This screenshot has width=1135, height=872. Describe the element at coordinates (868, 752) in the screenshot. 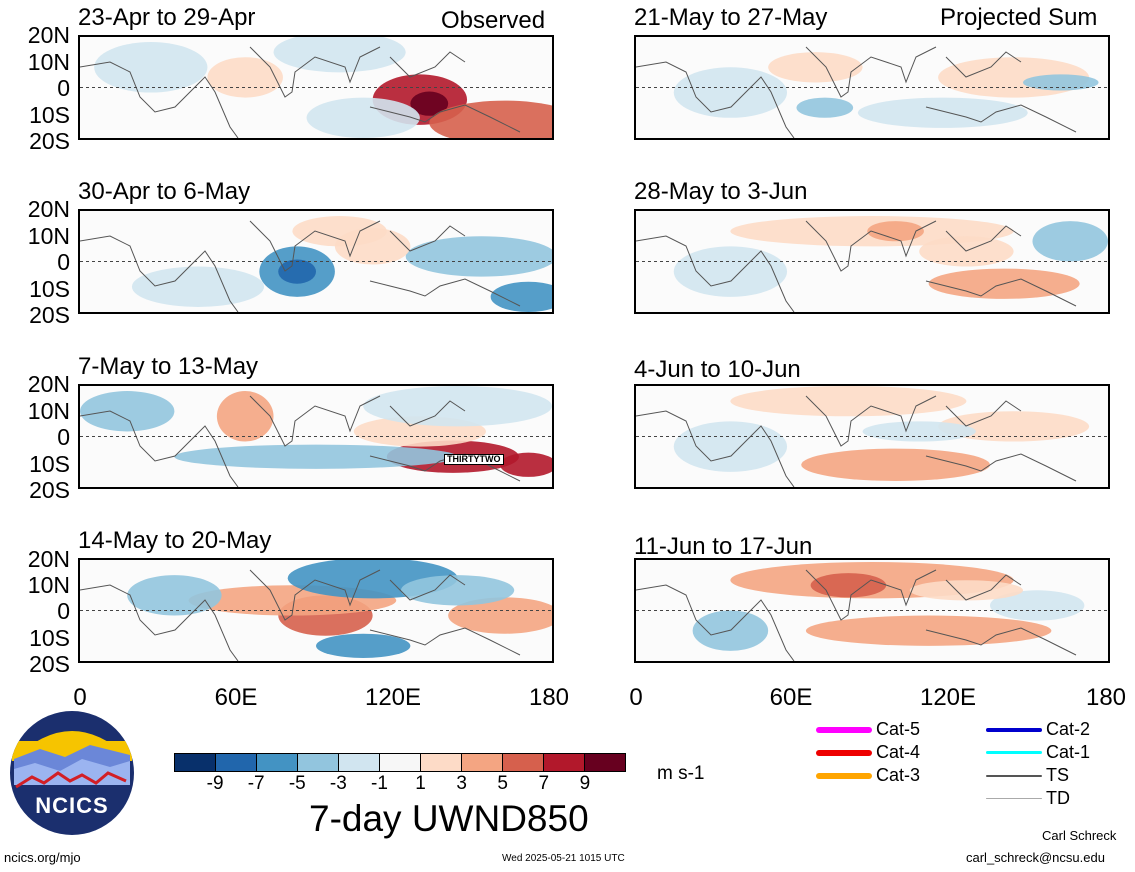

I see `legend-cat4: Cat-4` at that location.